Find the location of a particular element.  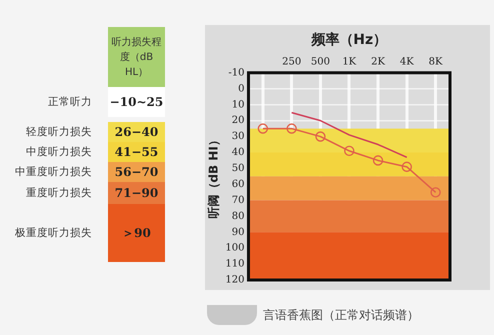

text: 听力损失程度（dB HL） is located at coordinates (136, 57).